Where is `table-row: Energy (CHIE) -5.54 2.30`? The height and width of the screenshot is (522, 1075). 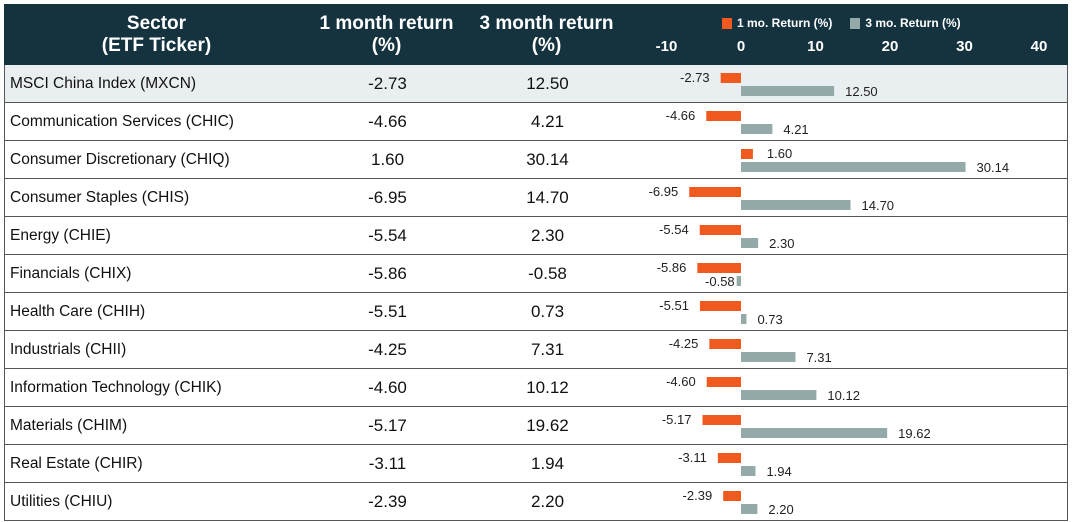
table-row: Energy (CHIE) -5.54 2.30 is located at coordinates (536, 236).